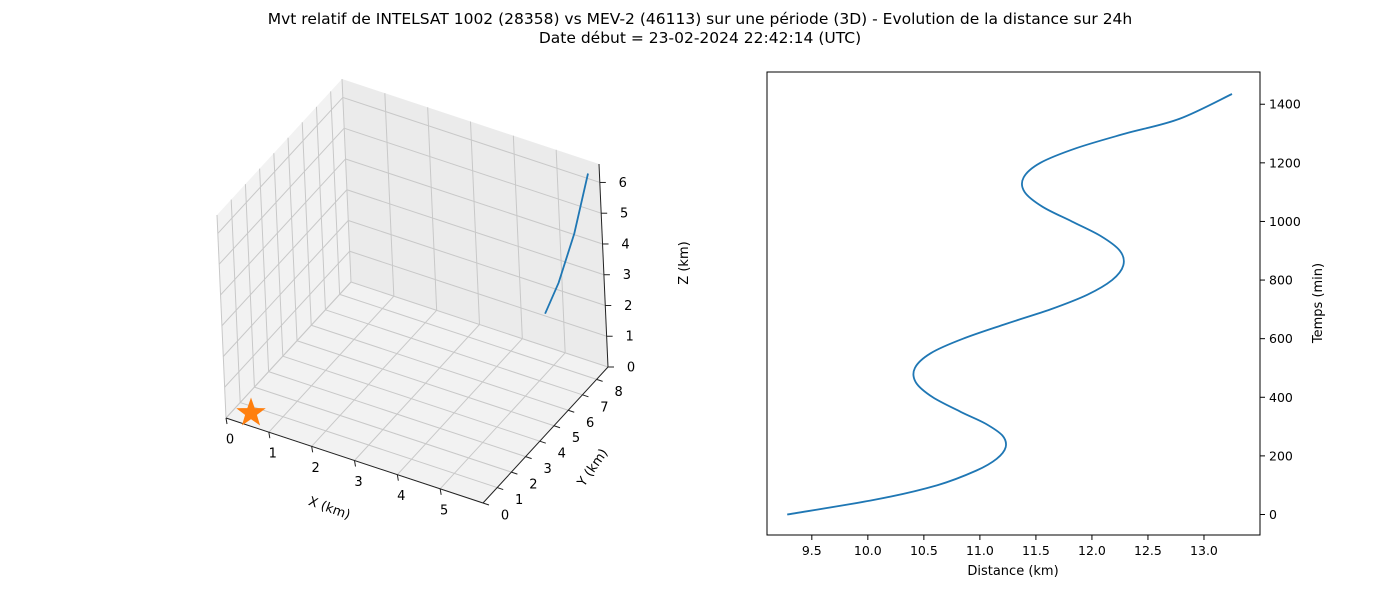 Image resolution: width=1400 pixels, height=600 pixels. I want to click on x-tick-label: 13.0, so click(1204, 550).